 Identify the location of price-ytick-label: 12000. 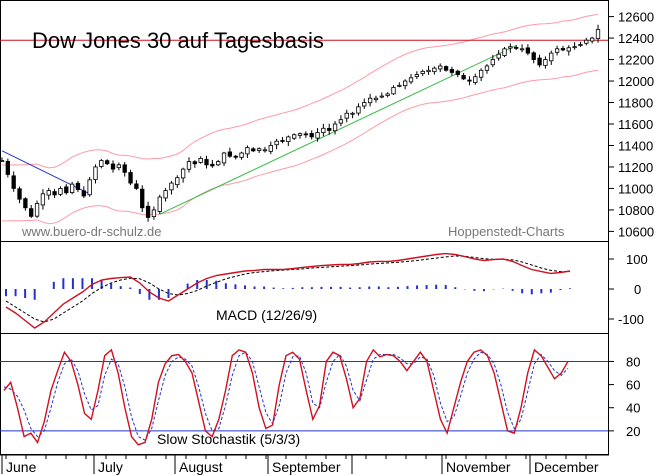
(636, 81).